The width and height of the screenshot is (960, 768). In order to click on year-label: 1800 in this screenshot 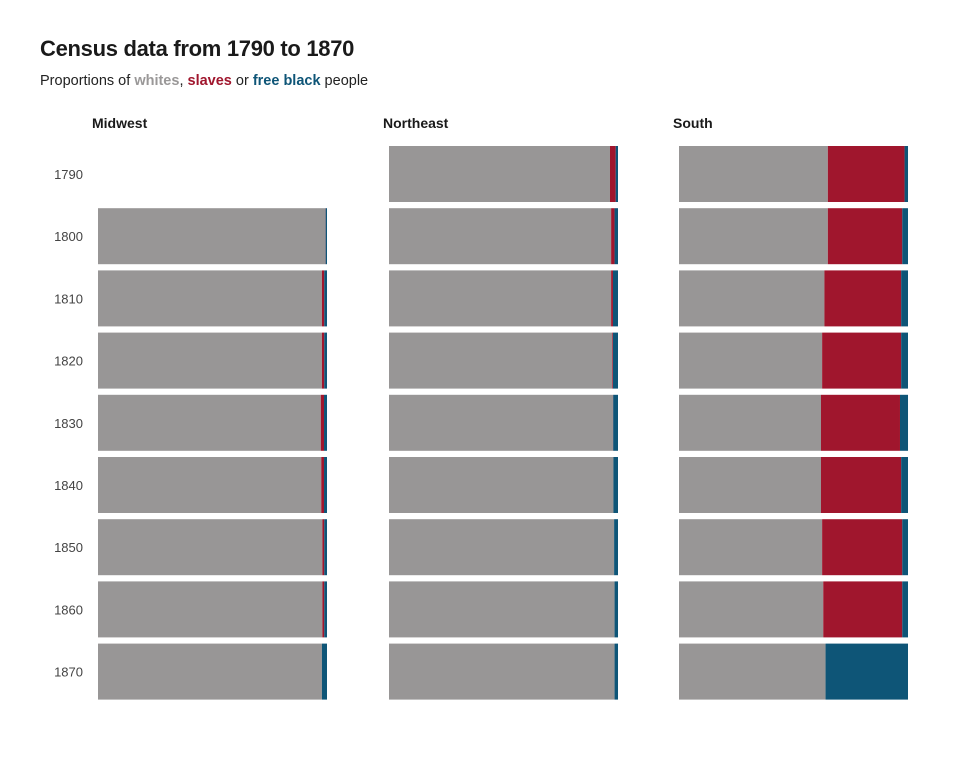, I will do `click(68, 236)`.